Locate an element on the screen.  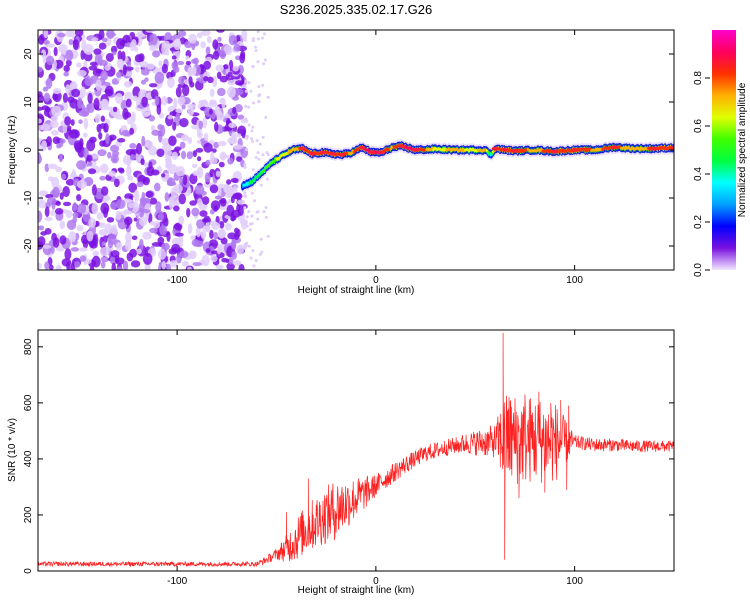
spectrogram-y-tick-label: 0 is located at coordinates (28, 150).